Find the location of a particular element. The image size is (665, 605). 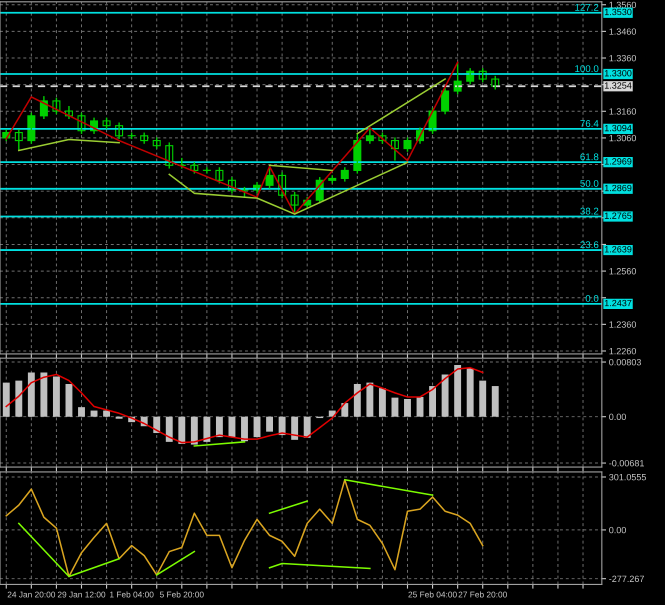

annotation: 38.2 is located at coordinates (589, 211).